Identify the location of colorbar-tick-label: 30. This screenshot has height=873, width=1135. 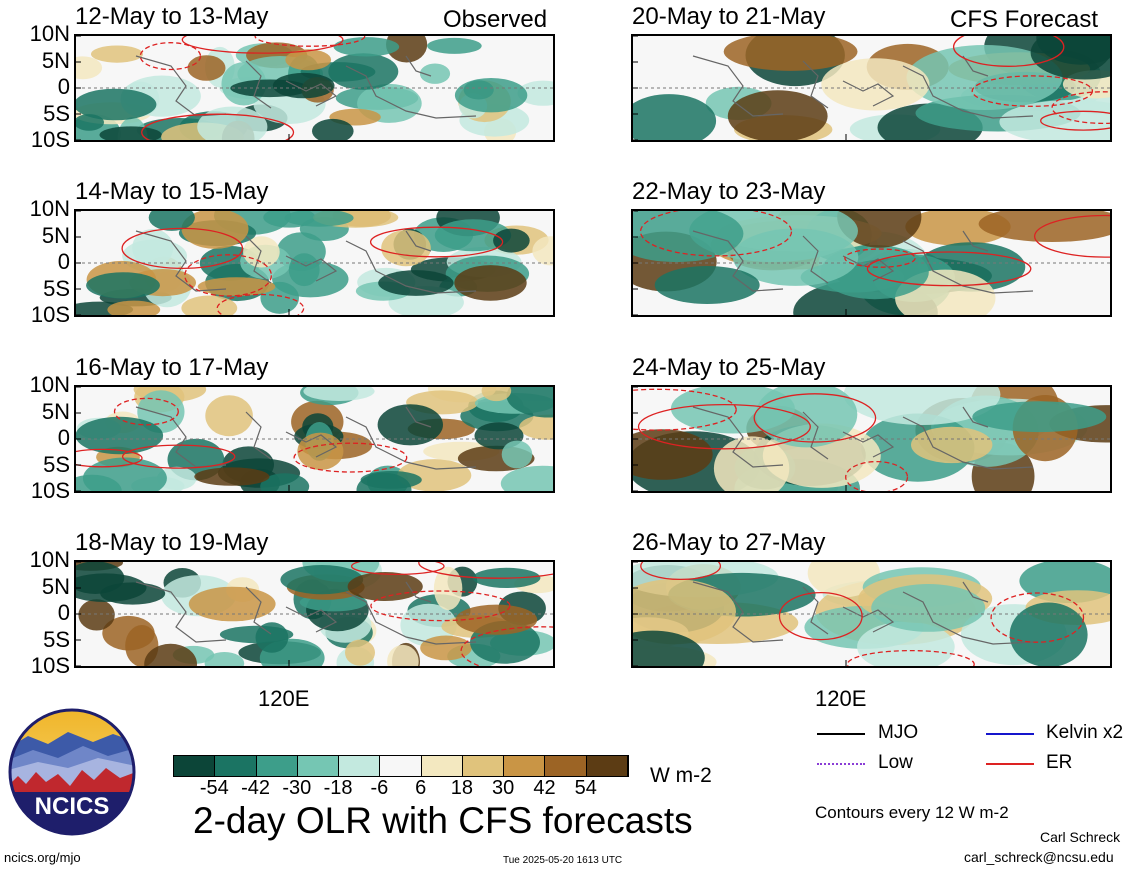
(503, 788).